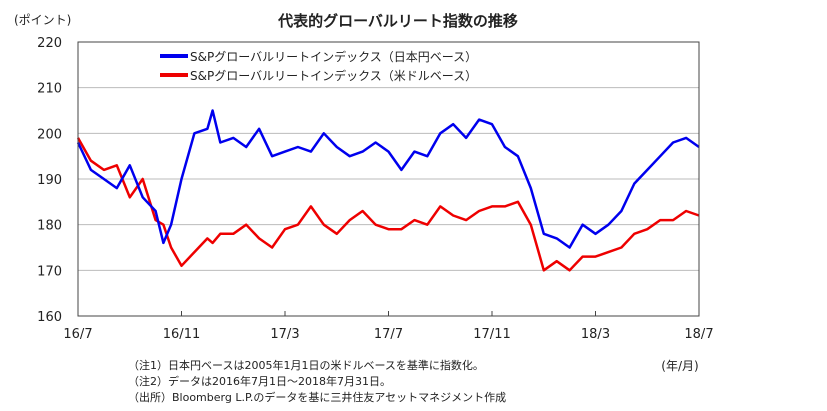  I want to click on y-tick-label: 160, so click(49, 317).